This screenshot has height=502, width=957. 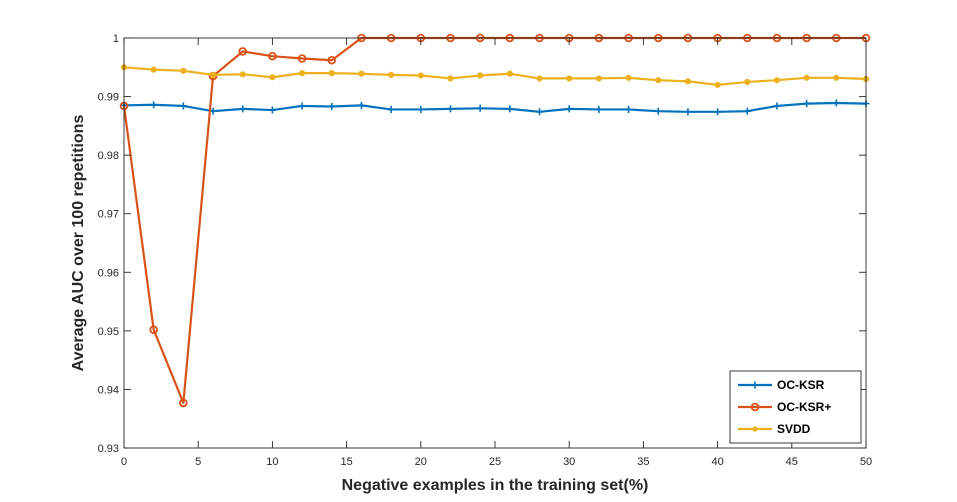 What do you see at coordinates (421, 462) in the screenshot?
I see `x-tick-label: 20` at bounding box center [421, 462].